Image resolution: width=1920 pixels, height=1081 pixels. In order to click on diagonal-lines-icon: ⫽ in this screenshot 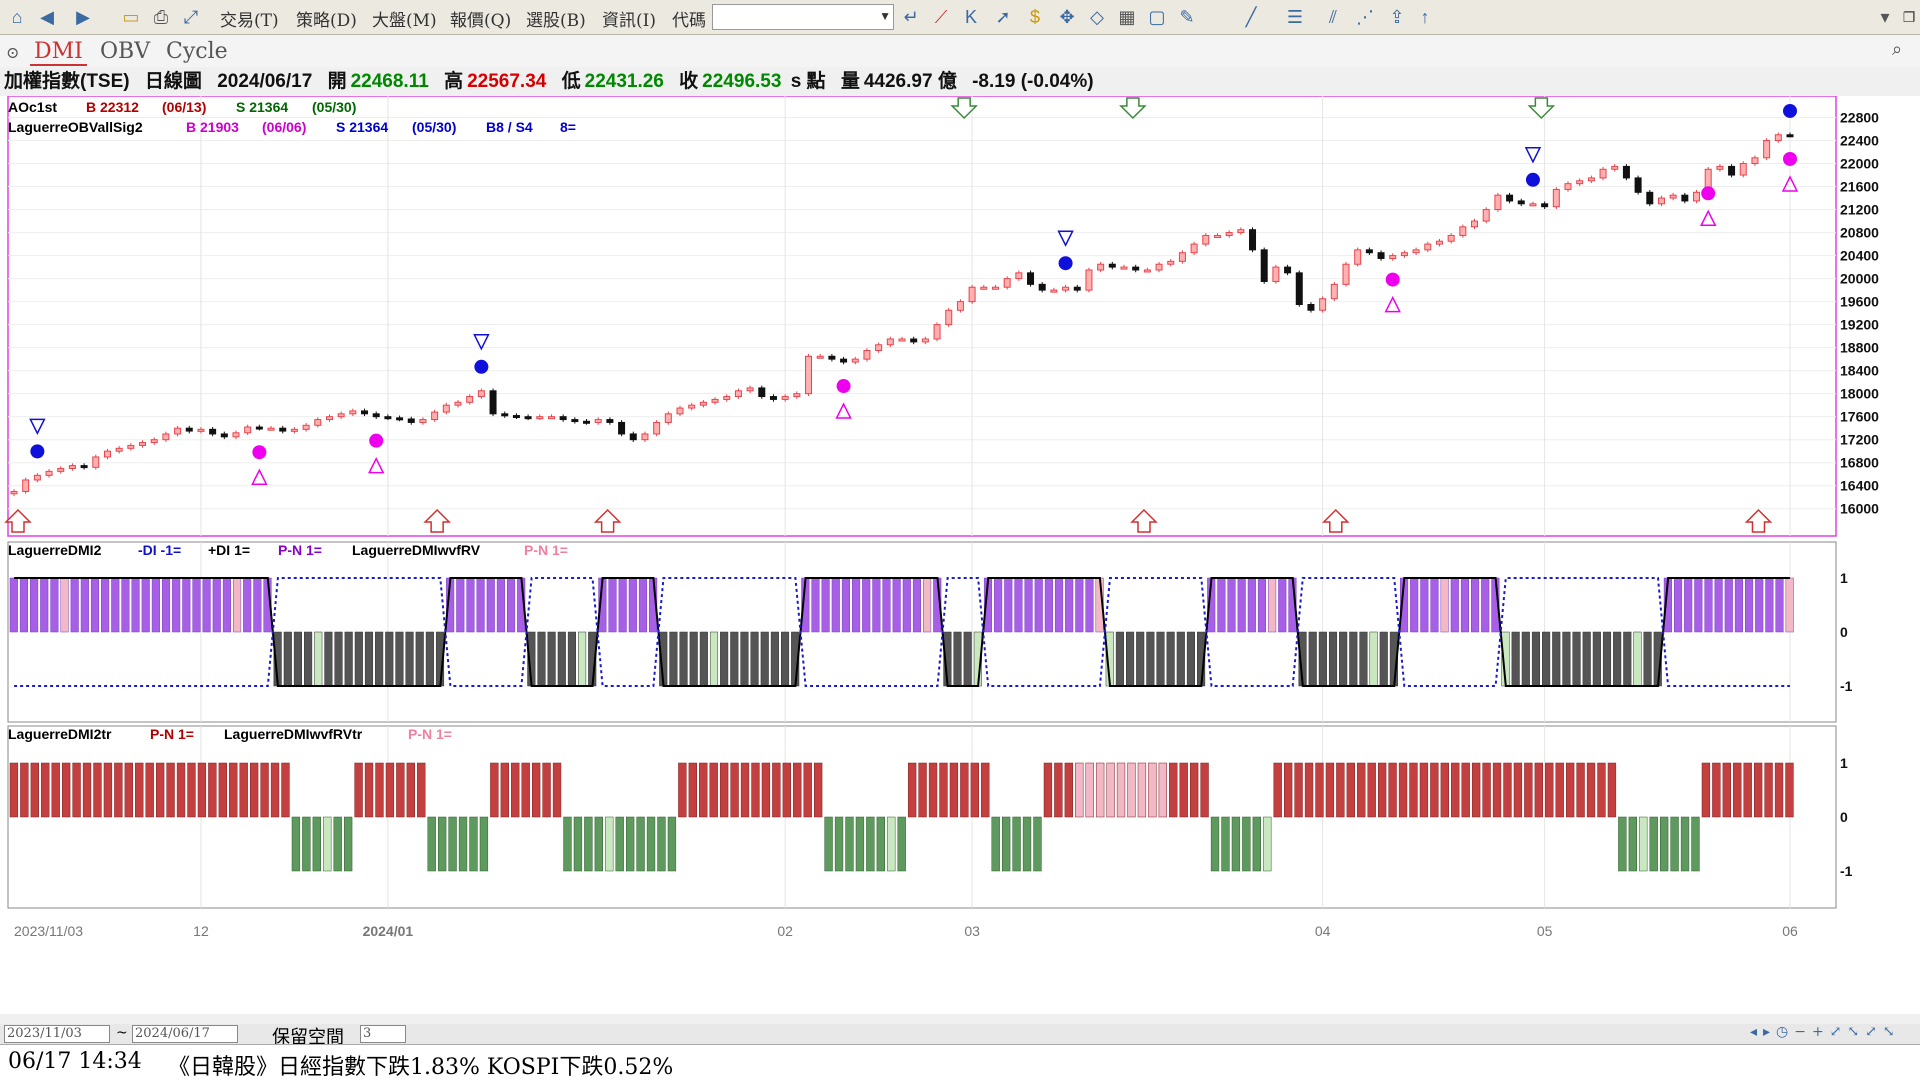, I will do `click(1333, 16)`.